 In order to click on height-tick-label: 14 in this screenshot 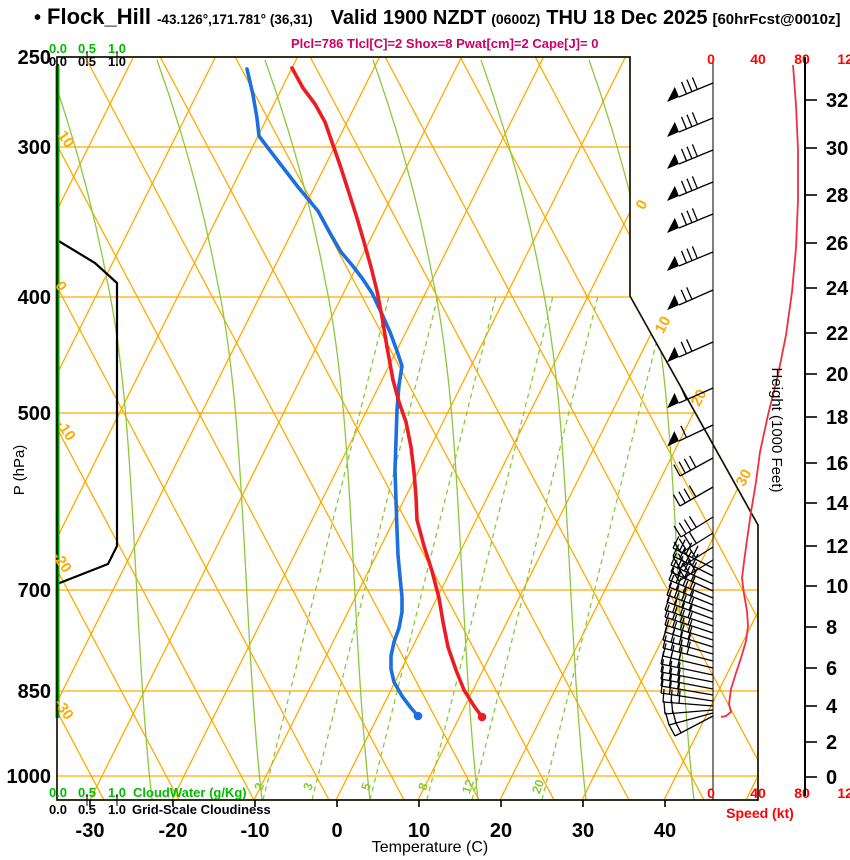, I will do `click(837, 504)`.